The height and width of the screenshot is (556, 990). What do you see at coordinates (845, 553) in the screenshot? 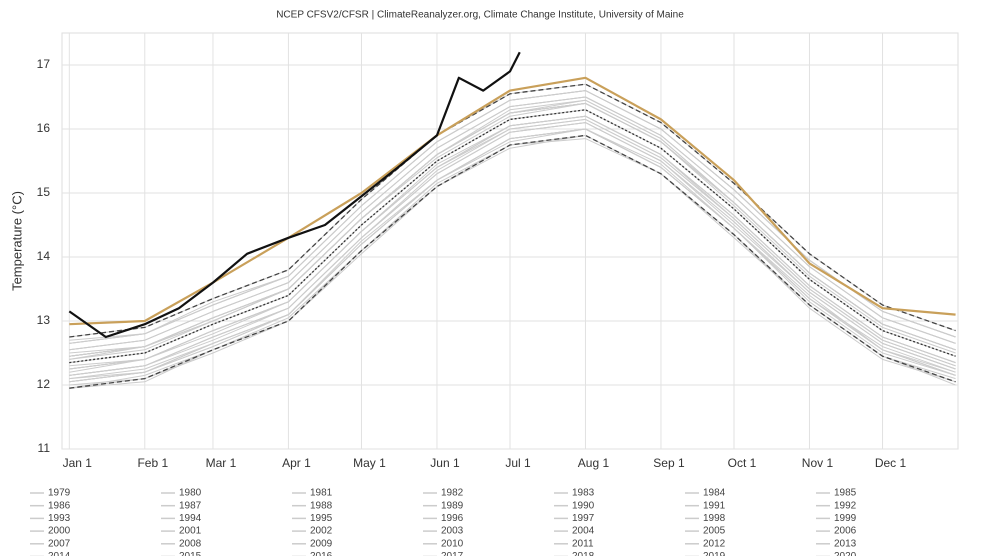
I see `legend-label: 2020` at bounding box center [845, 553].